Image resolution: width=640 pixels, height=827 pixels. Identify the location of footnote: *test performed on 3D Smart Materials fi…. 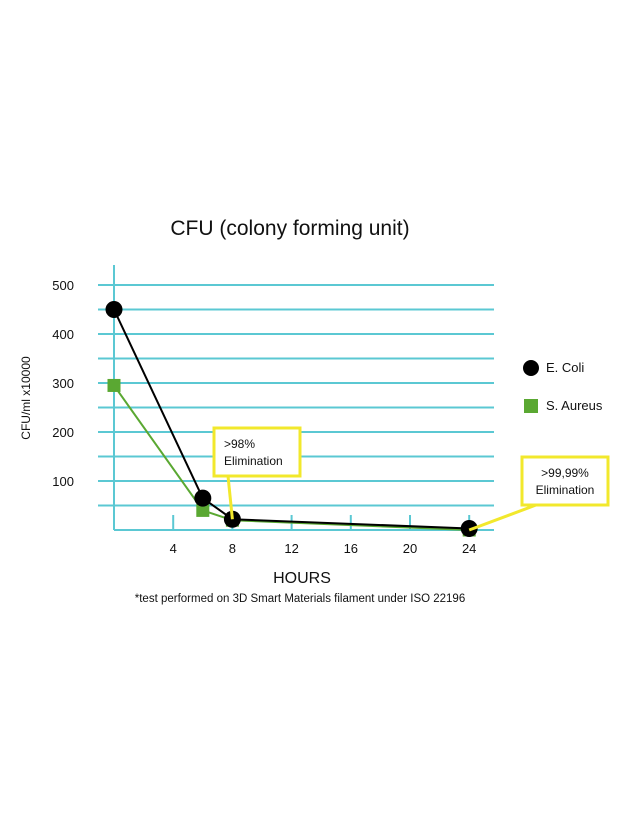
(300, 599).